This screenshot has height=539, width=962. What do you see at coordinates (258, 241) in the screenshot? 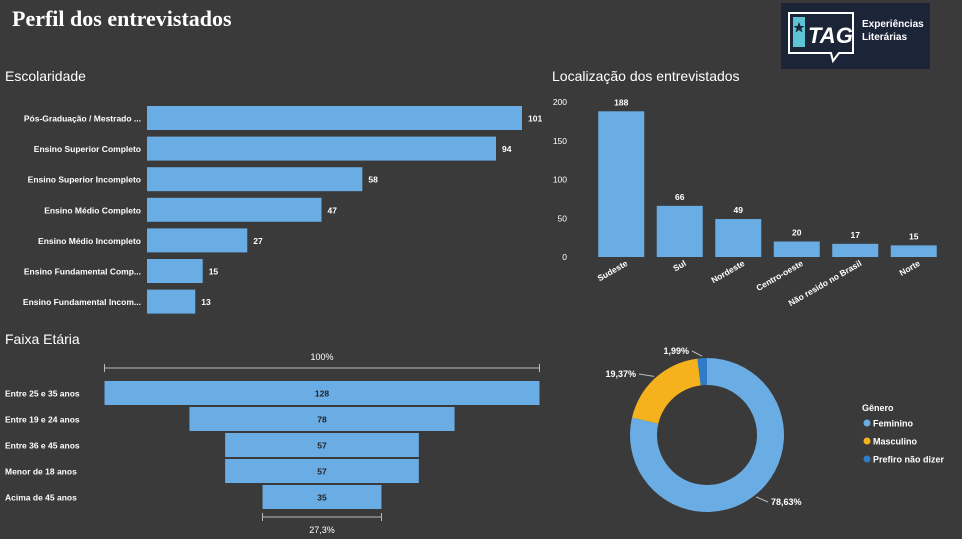
I see `data-label: 27` at bounding box center [258, 241].